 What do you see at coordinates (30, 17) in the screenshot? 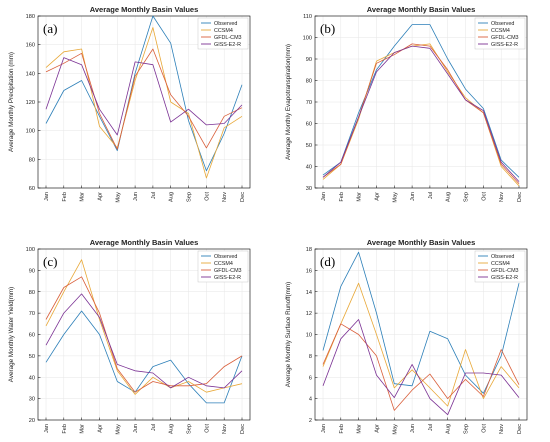
I see `y-tick-label: 180` at bounding box center [30, 17].